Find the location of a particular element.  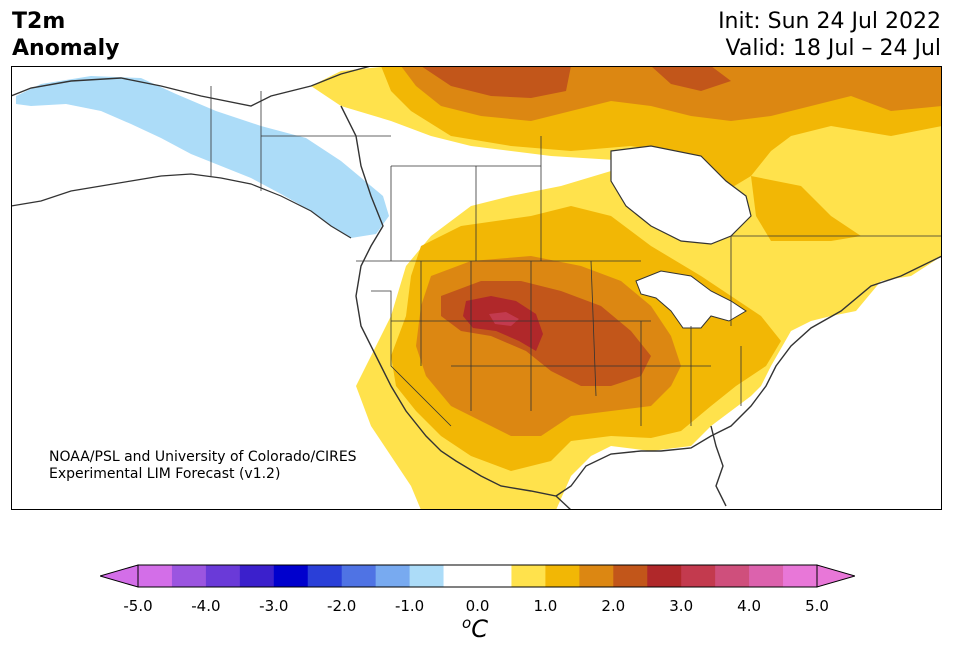

colorbar-tick-label: 2.0 is located at coordinates (613, 606).